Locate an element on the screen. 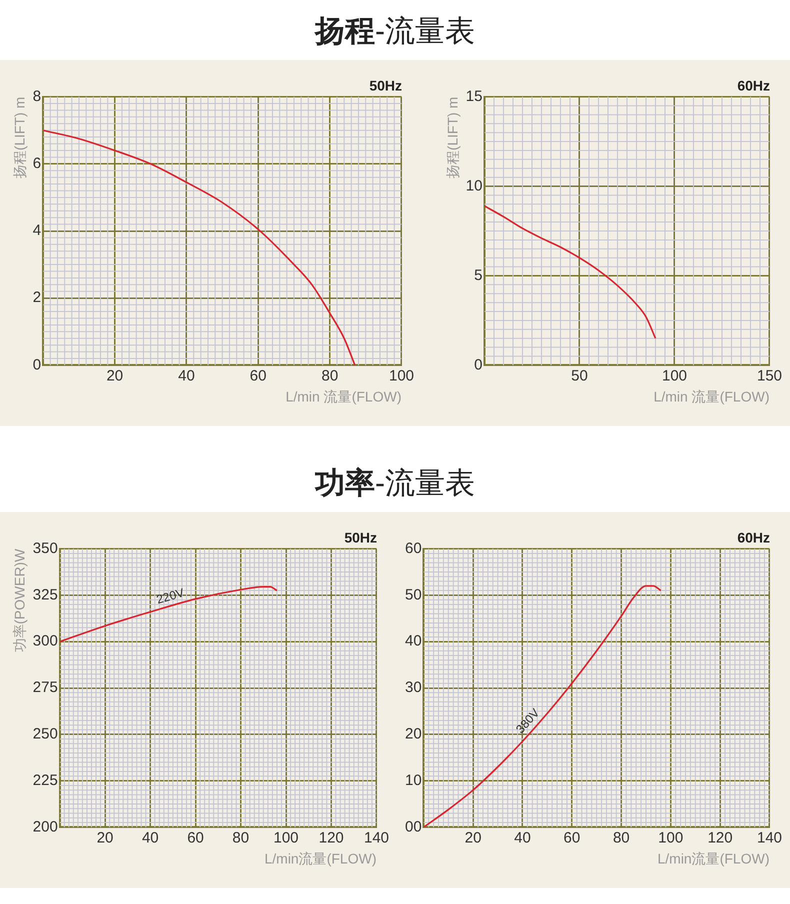 The image size is (790, 904). y-tick-label: 50 is located at coordinates (413, 595).